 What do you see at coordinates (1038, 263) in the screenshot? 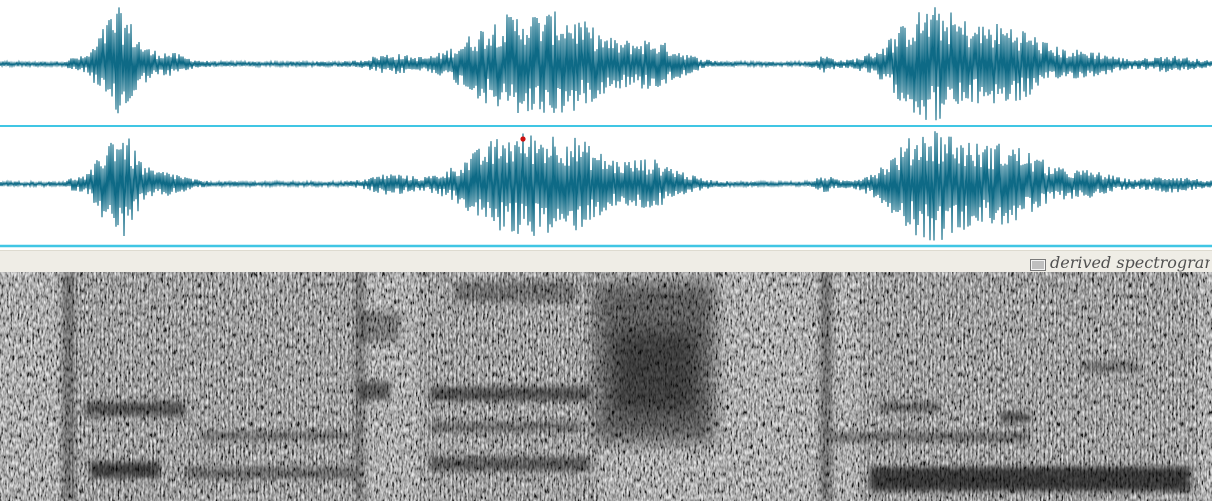
I see `spectrogram-icon` at bounding box center [1038, 263].